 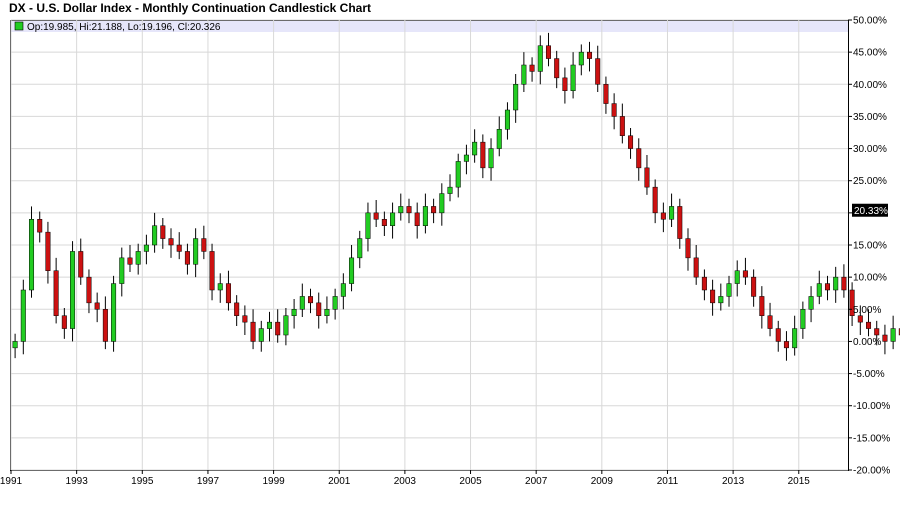 I want to click on x-tick-label: 2009, so click(x=602, y=481).